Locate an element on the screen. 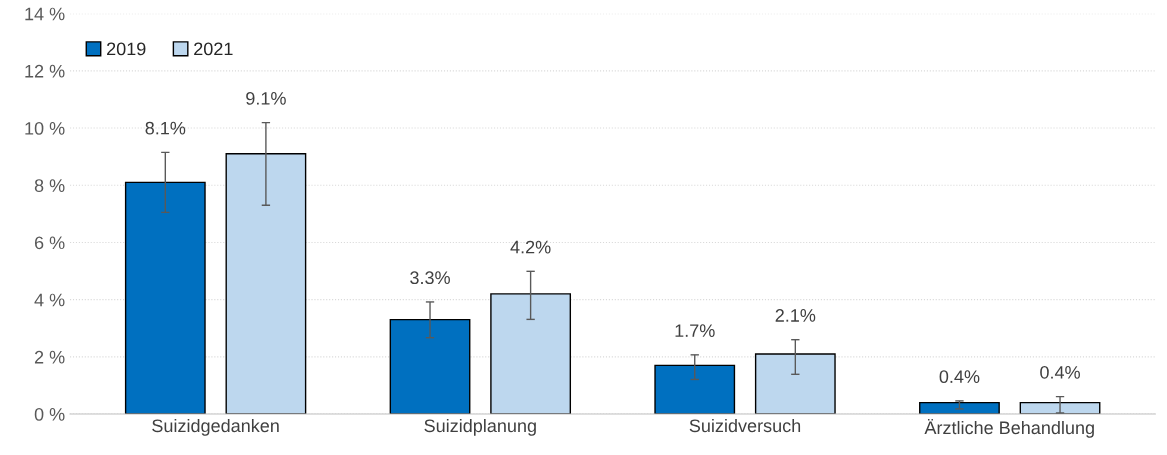 The height and width of the screenshot is (455, 1167). x-tick-label: Suizidplanung is located at coordinates (480, 427).